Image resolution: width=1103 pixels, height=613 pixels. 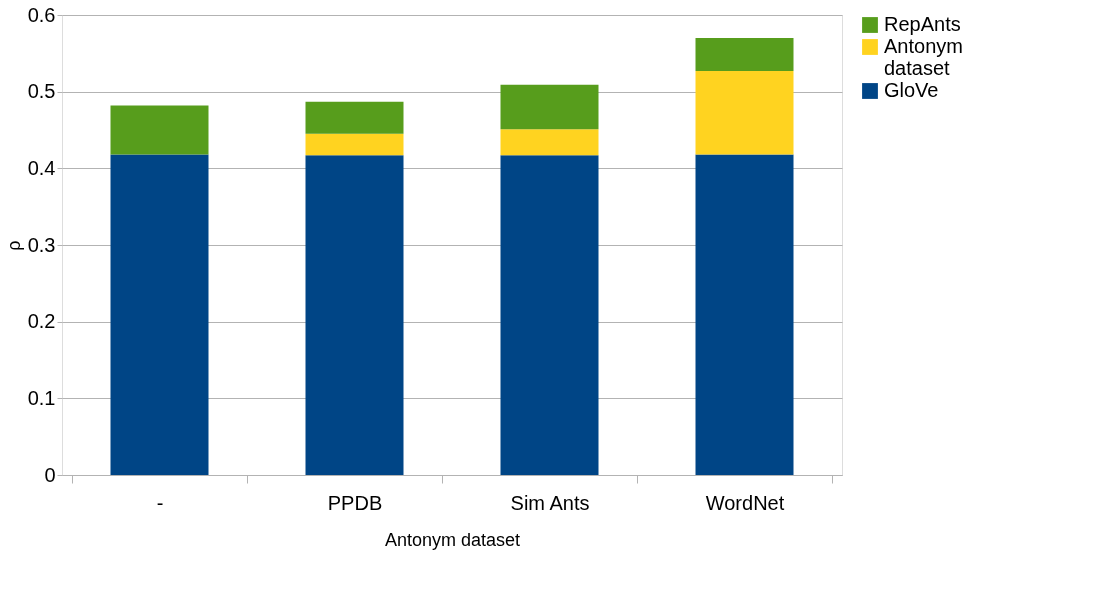 What do you see at coordinates (745, 502) in the screenshot?
I see `x-tick-label: WordNet` at bounding box center [745, 502].